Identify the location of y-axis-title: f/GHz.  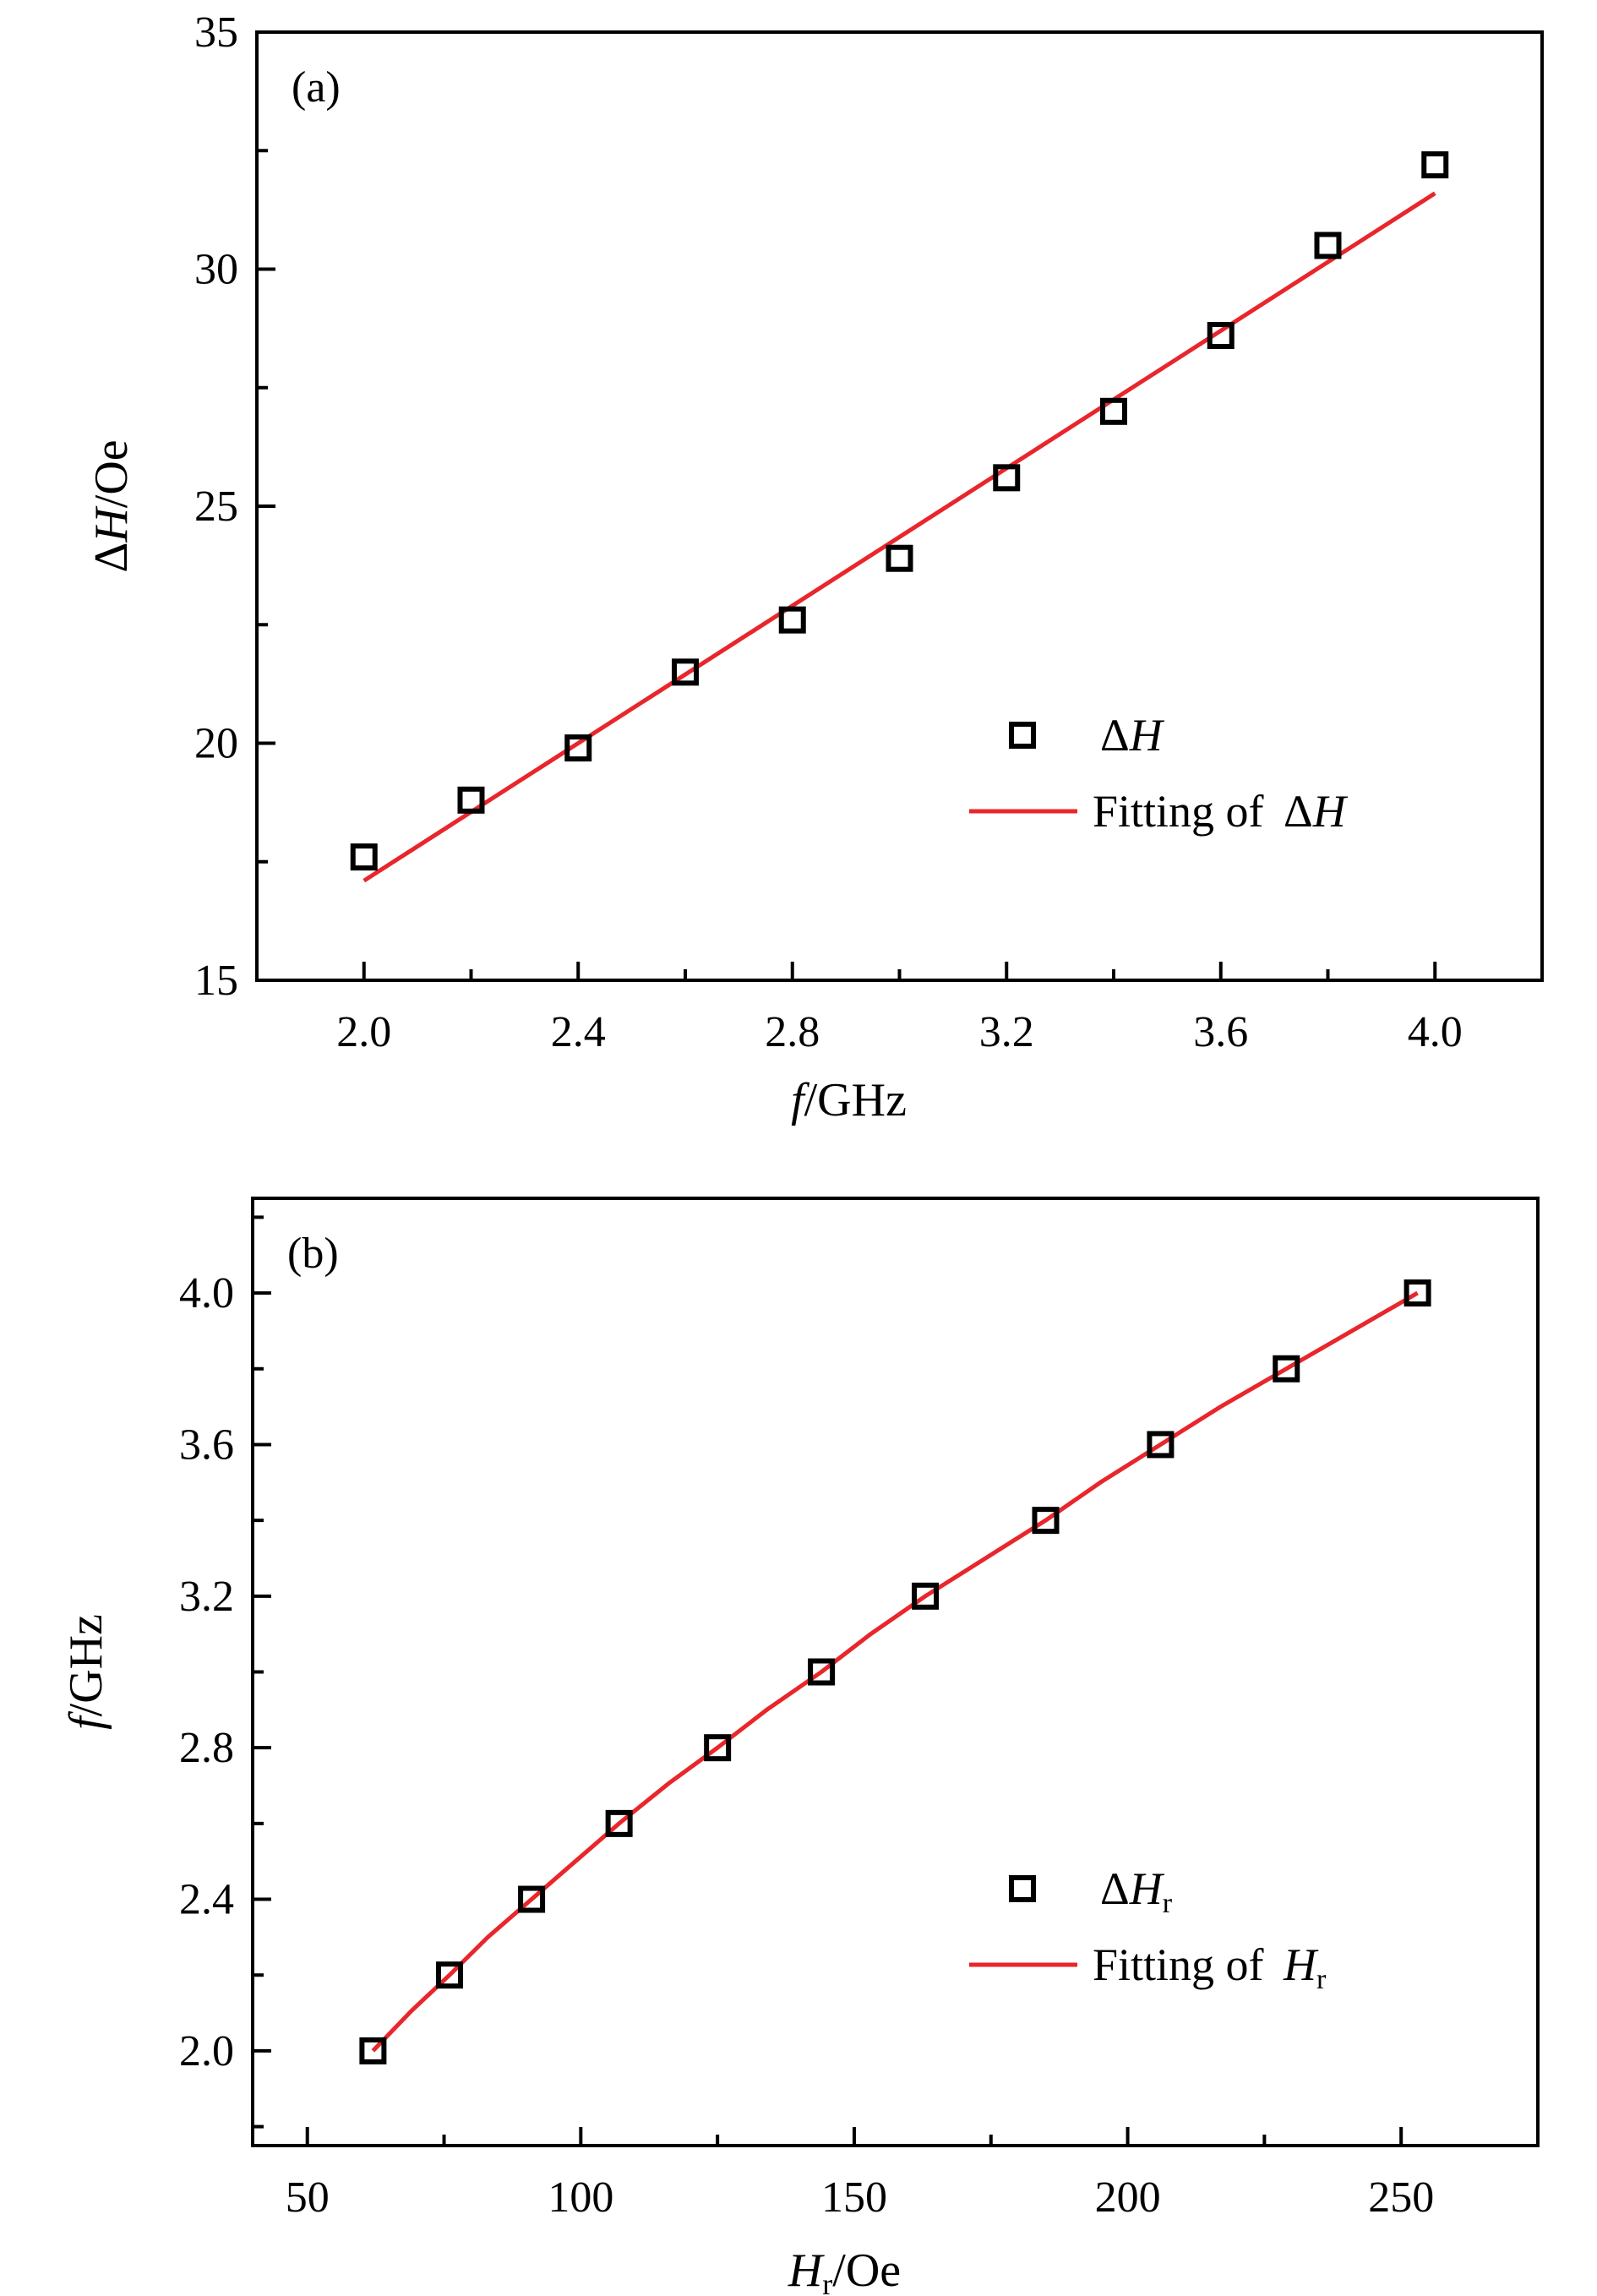
(86, 1672).